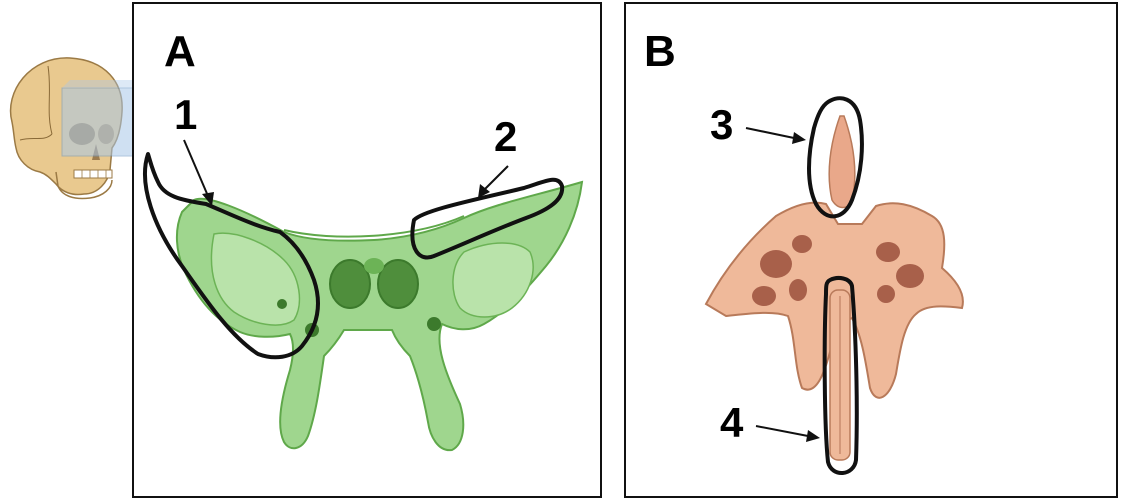 This screenshot has height=502, width=1143. What do you see at coordinates (186, 114) in the screenshot?
I see `label-1: 1` at bounding box center [186, 114].